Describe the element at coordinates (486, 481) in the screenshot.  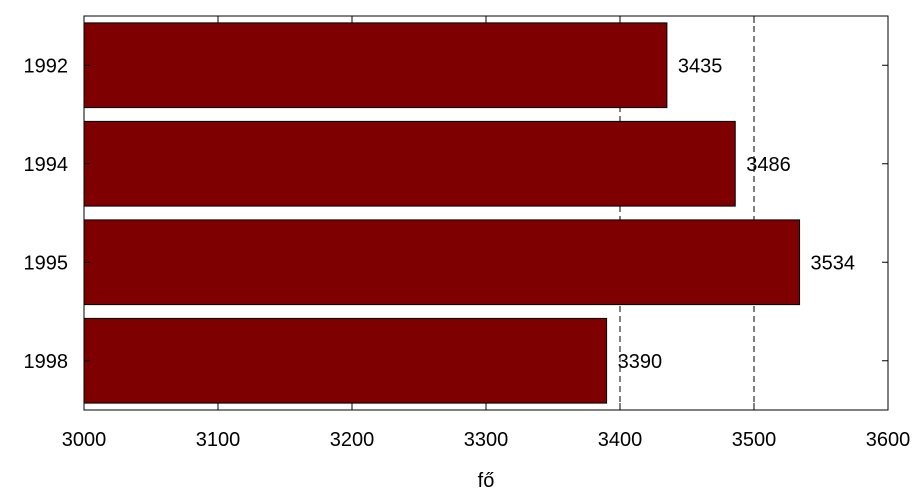
I see `x-axis-title: fő` at that location.